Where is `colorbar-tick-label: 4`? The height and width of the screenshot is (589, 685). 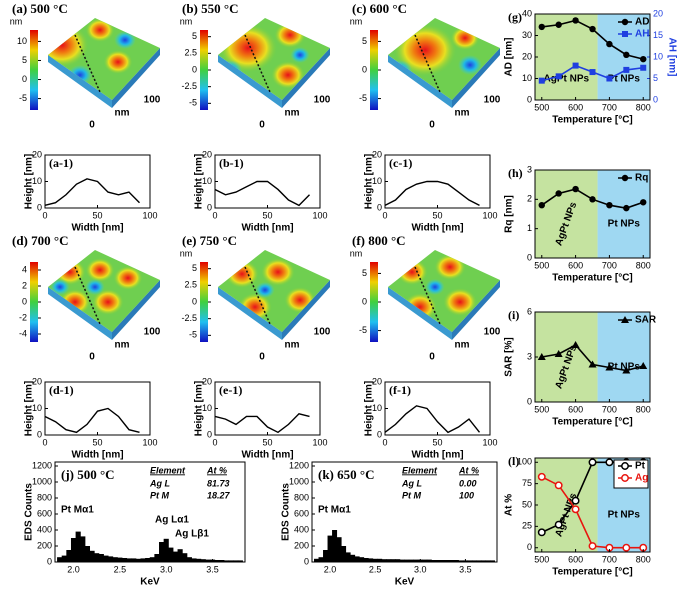 colorbar-tick-label: 4 is located at coordinates (24, 269).